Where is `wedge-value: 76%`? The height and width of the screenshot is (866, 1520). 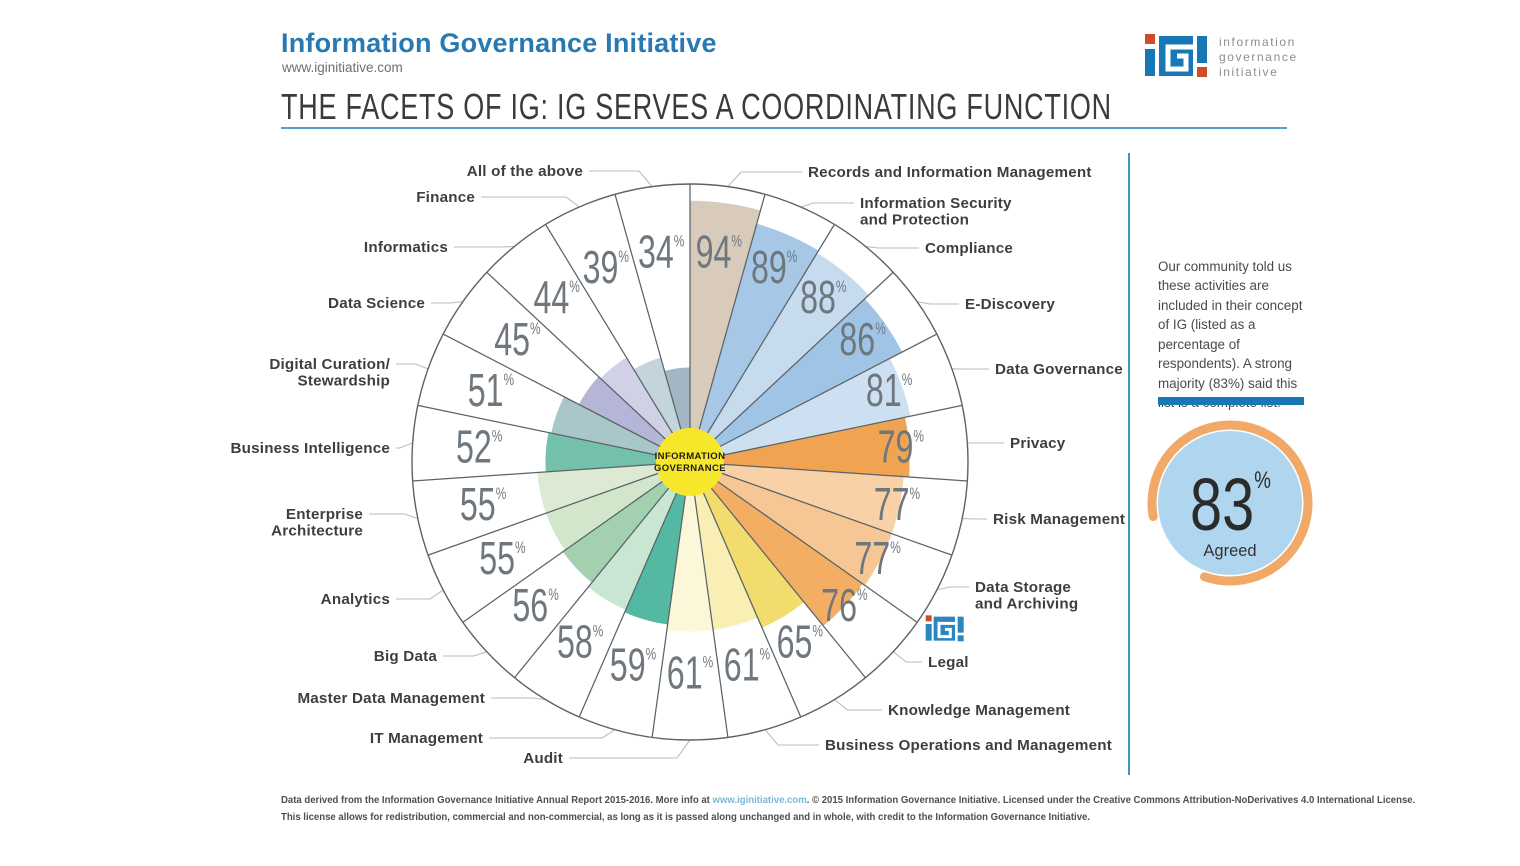
wedge-value: 76% is located at coordinates (844, 606).